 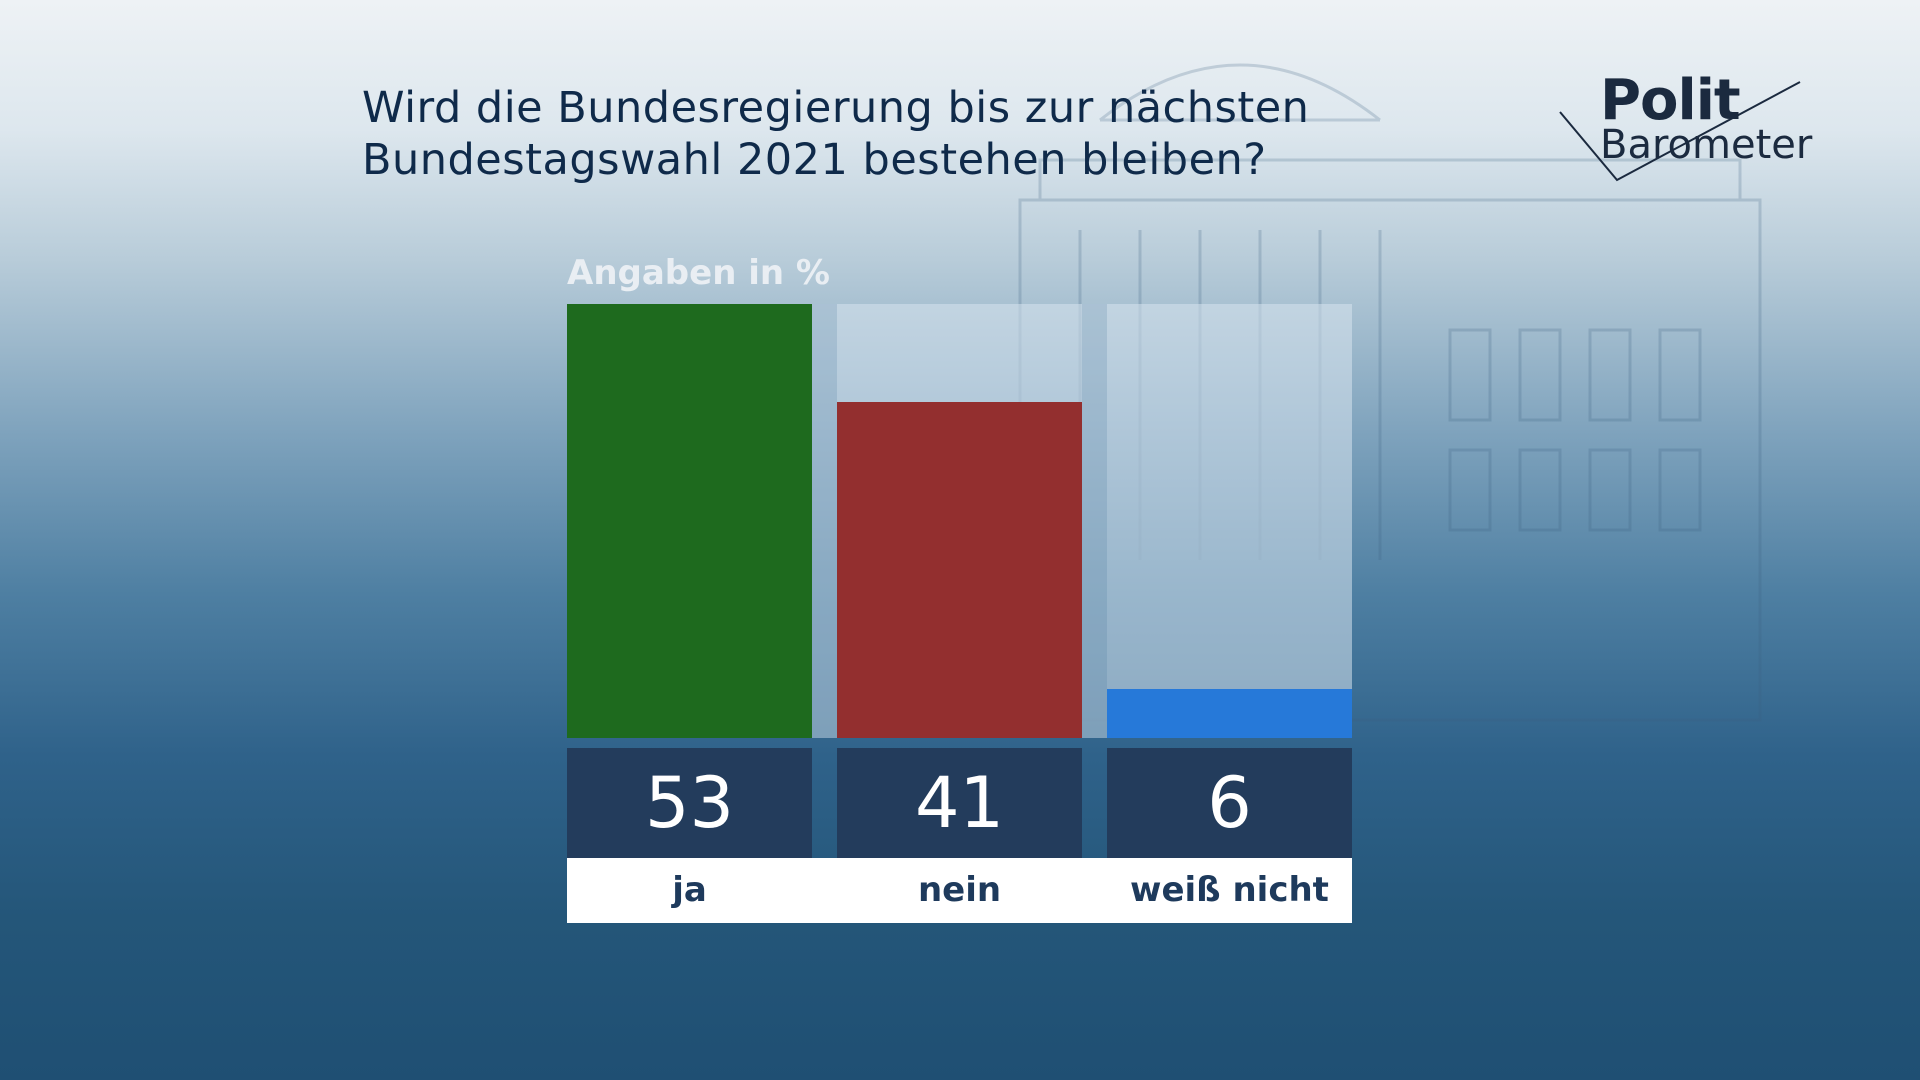 What do you see at coordinates (1229, 890) in the screenshot?
I see `category-label: weiß nicht` at bounding box center [1229, 890].